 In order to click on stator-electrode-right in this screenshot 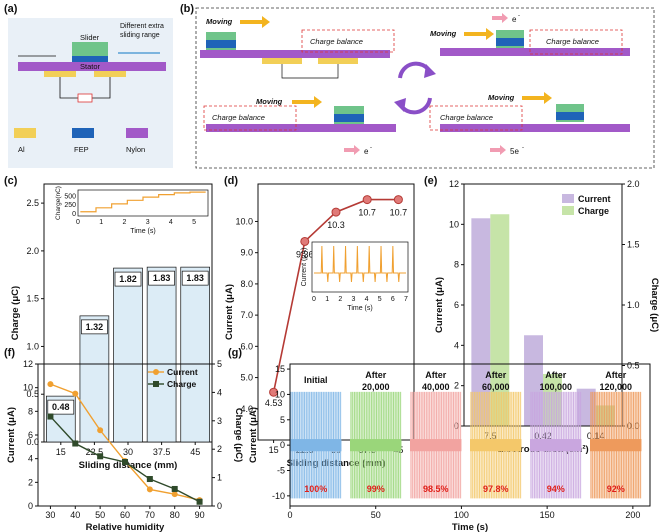, I will do `click(110, 74)`.